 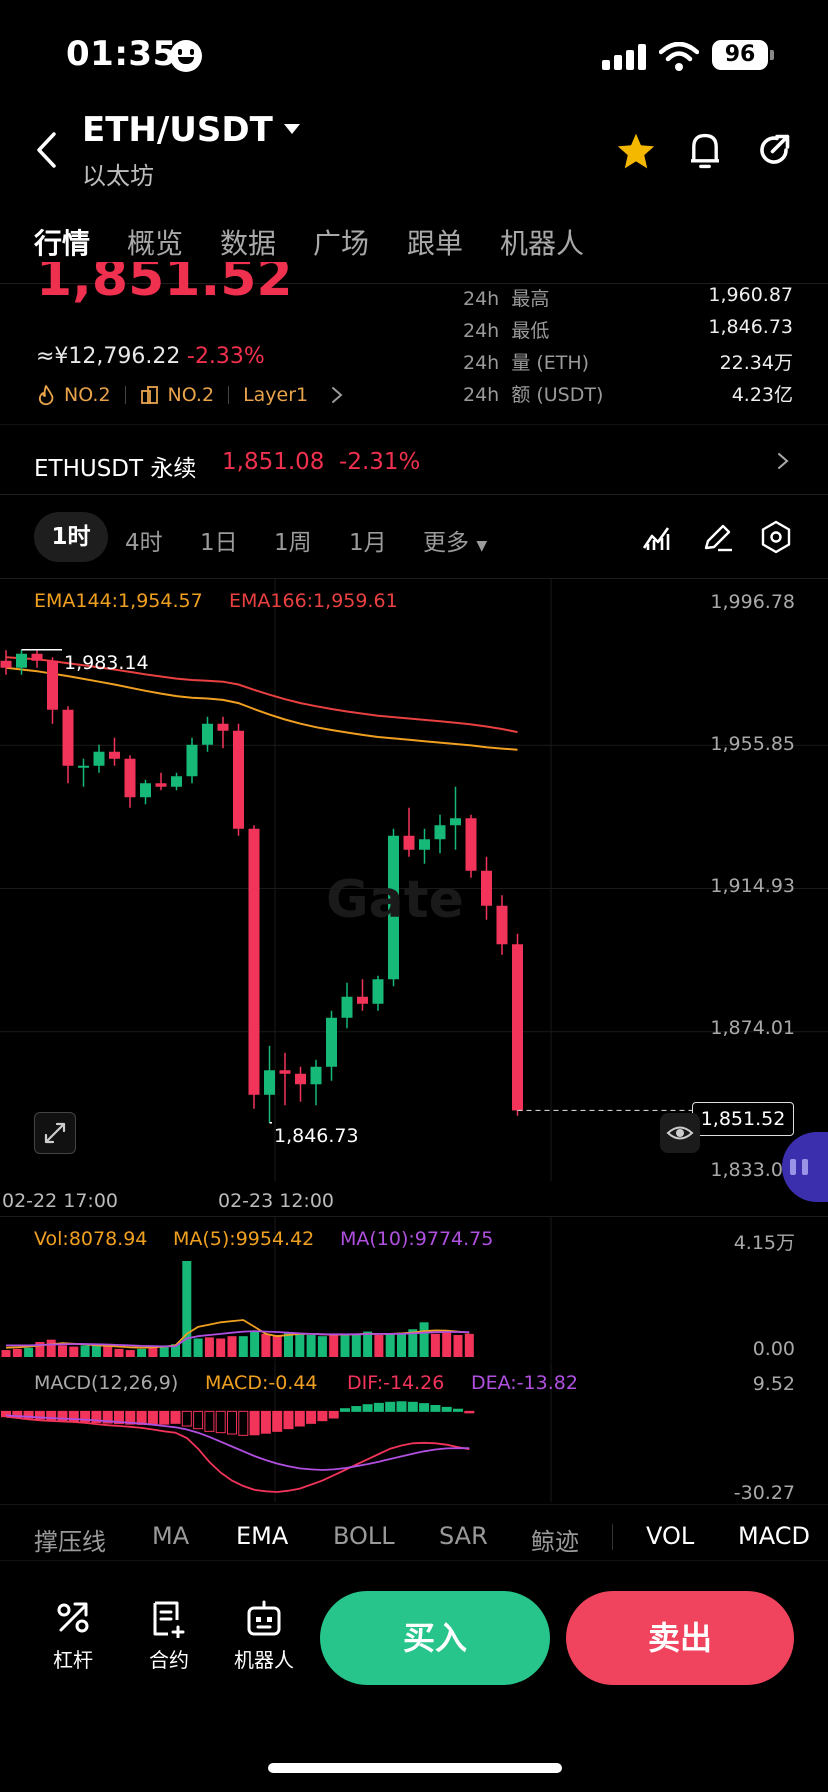 I want to click on y-tick-label: 1,996.78, so click(x=752, y=602).